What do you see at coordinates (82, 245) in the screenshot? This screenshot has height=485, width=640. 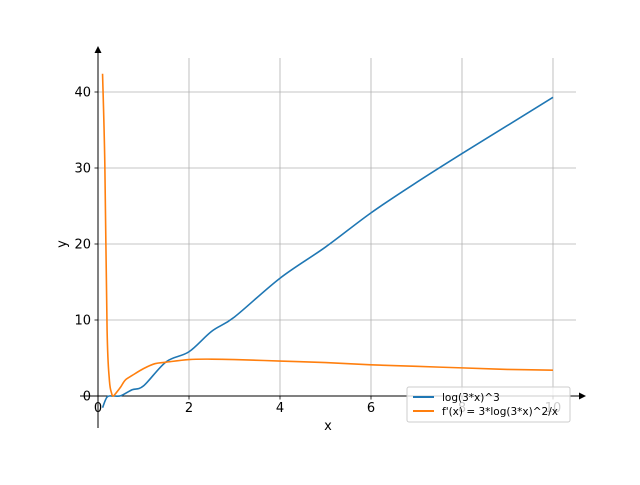 I see `y-tick-label: 20` at bounding box center [82, 245].